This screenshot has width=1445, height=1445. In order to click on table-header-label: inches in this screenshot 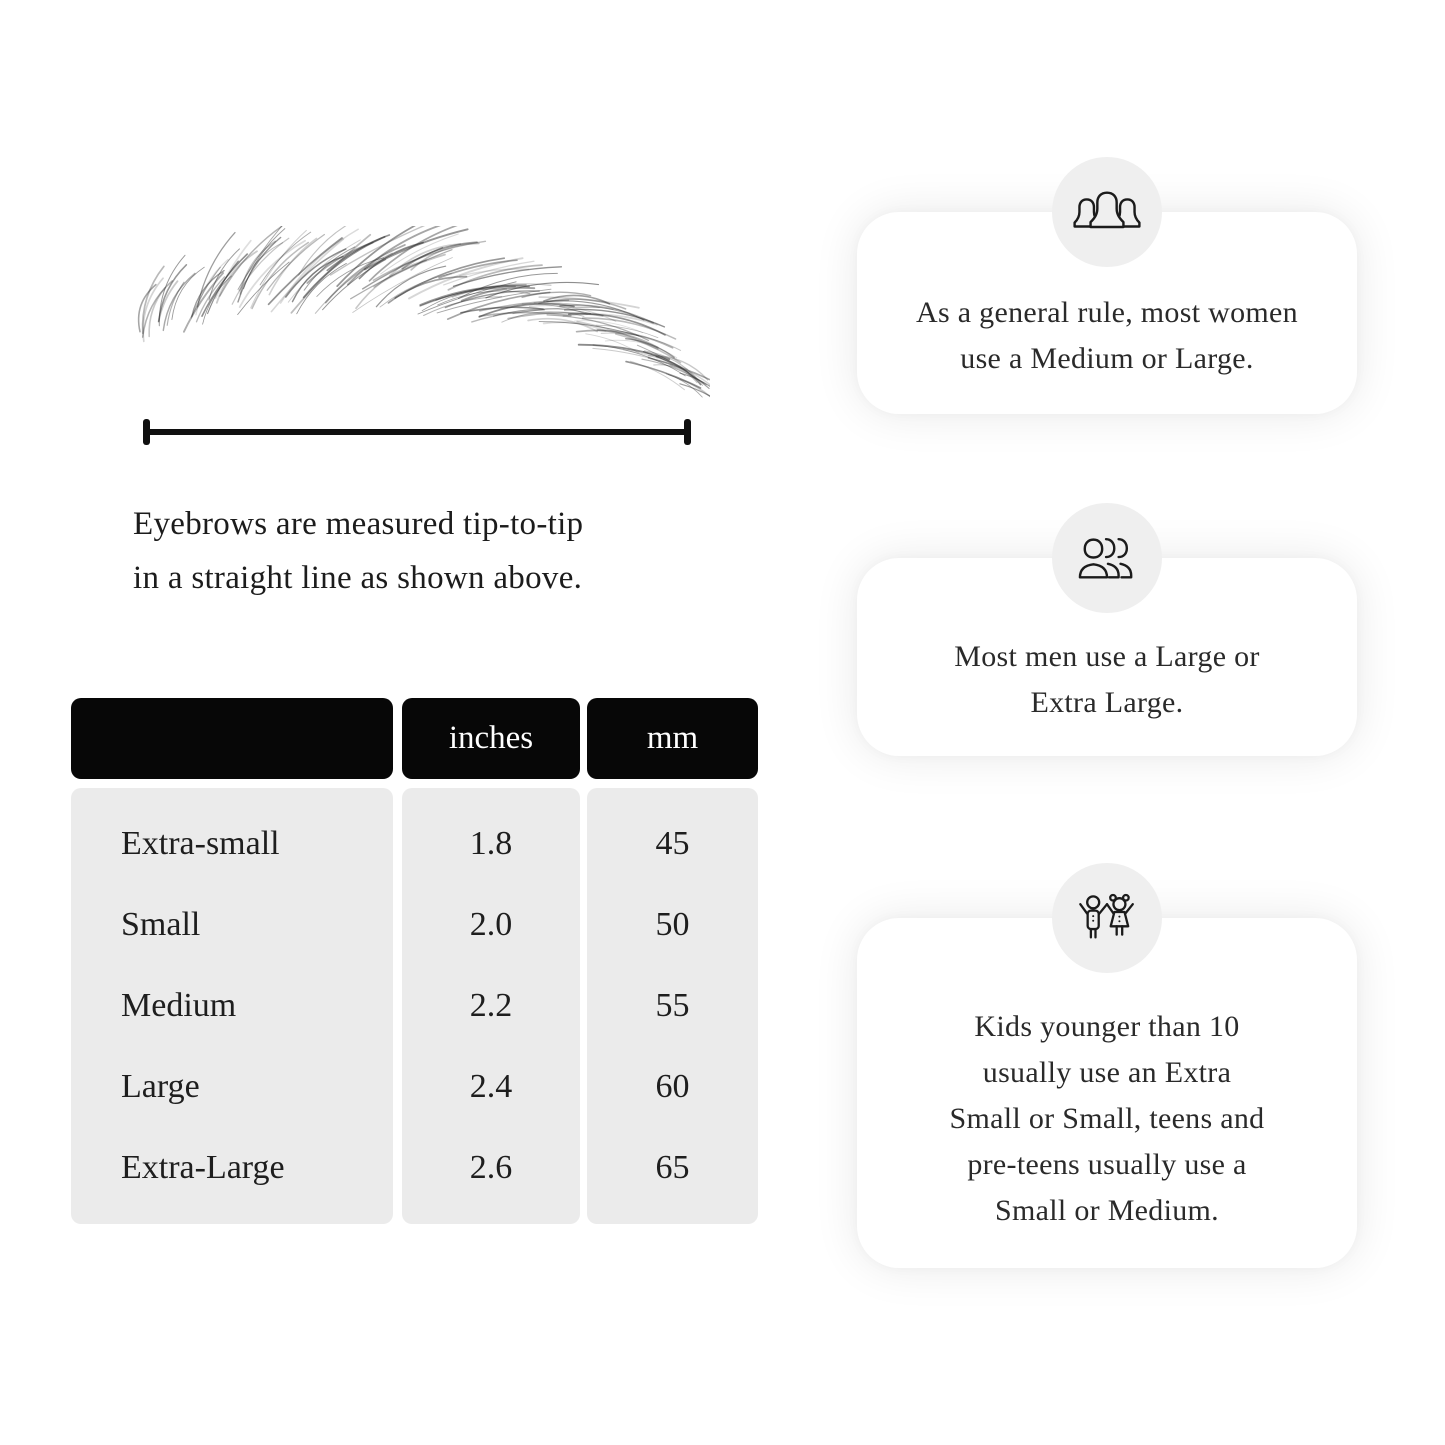, I will do `click(491, 738)`.